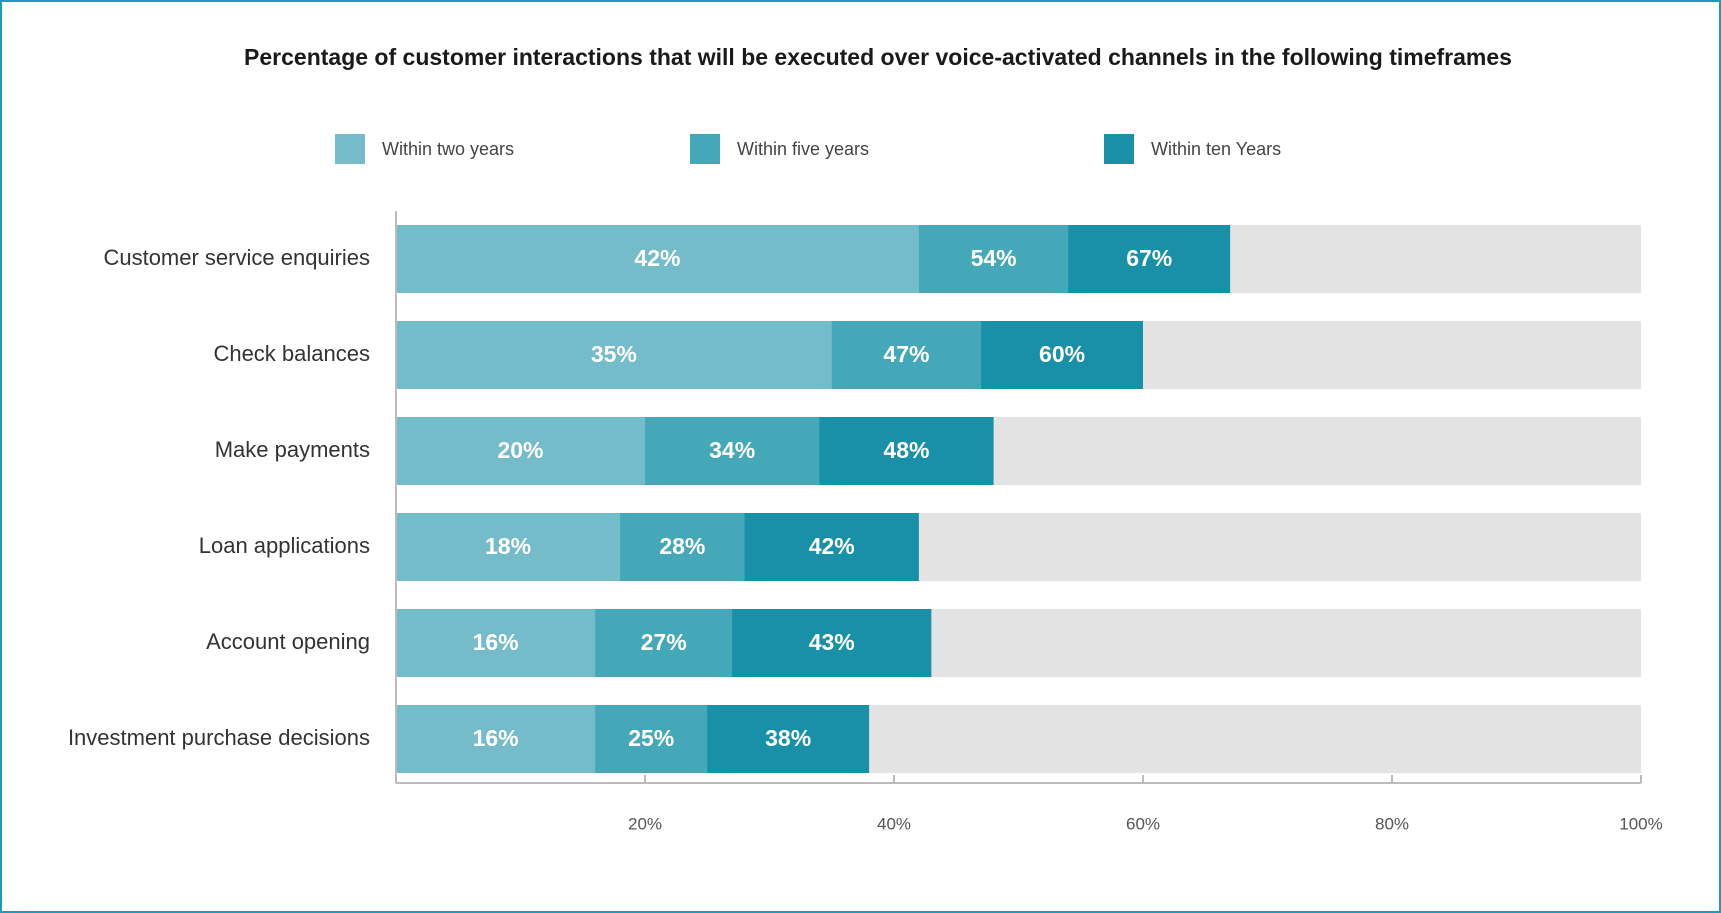  What do you see at coordinates (906, 450) in the screenshot?
I see `data-label: 48%` at bounding box center [906, 450].